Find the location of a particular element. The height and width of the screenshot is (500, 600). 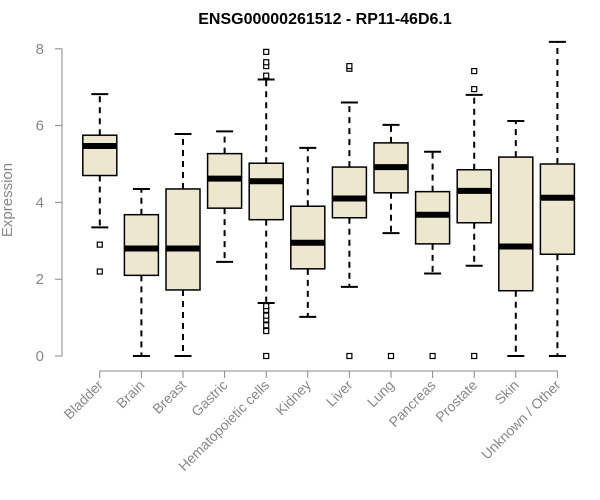

box-skin is located at coordinates (516, 238).